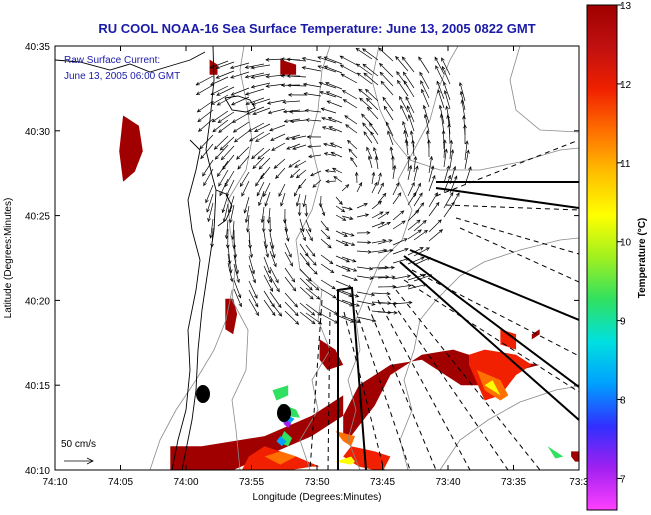 Image resolution: width=651 pixels, height=515 pixels. What do you see at coordinates (130, 62) in the screenshot?
I see `coast-line` at bounding box center [130, 62].